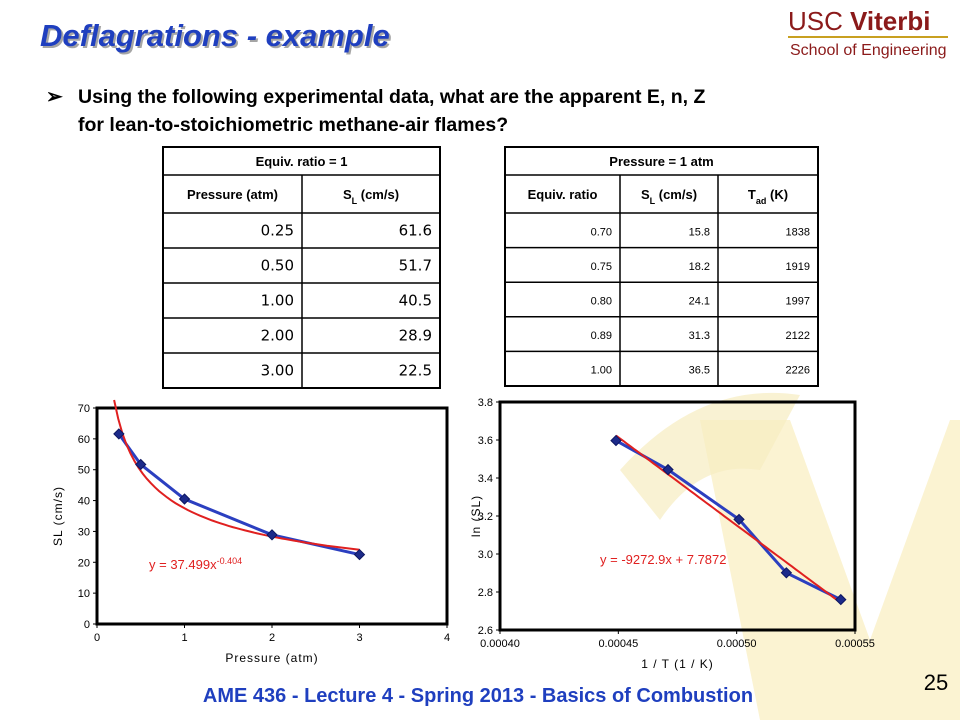 The image size is (960, 720). I want to click on title-shadow: Deflagrations - example, so click(217, 37).